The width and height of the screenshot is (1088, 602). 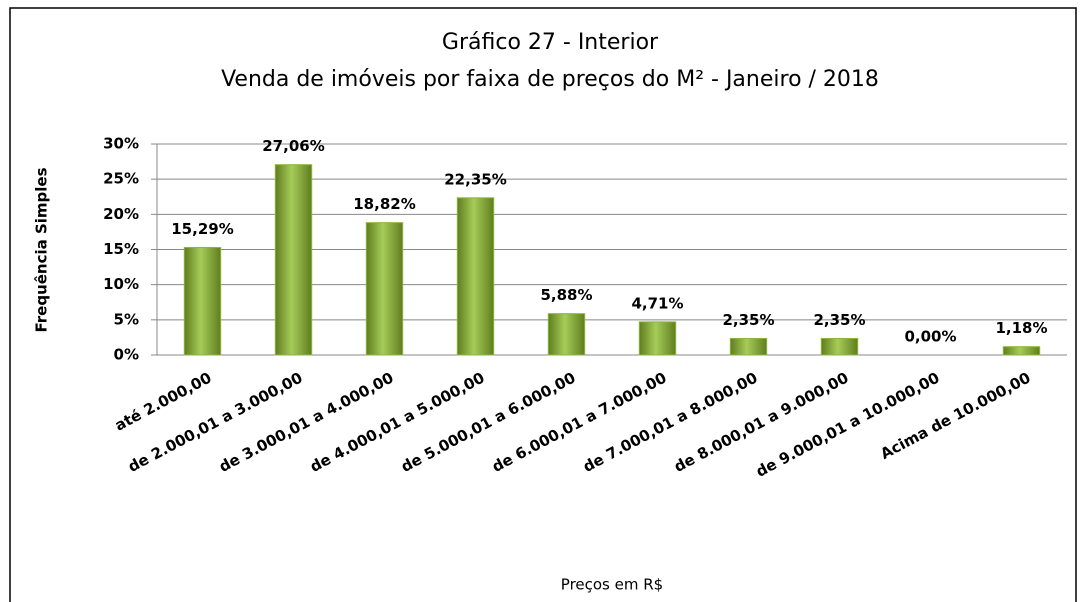 I want to click on data-label: 15,29%, so click(x=202, y=229).